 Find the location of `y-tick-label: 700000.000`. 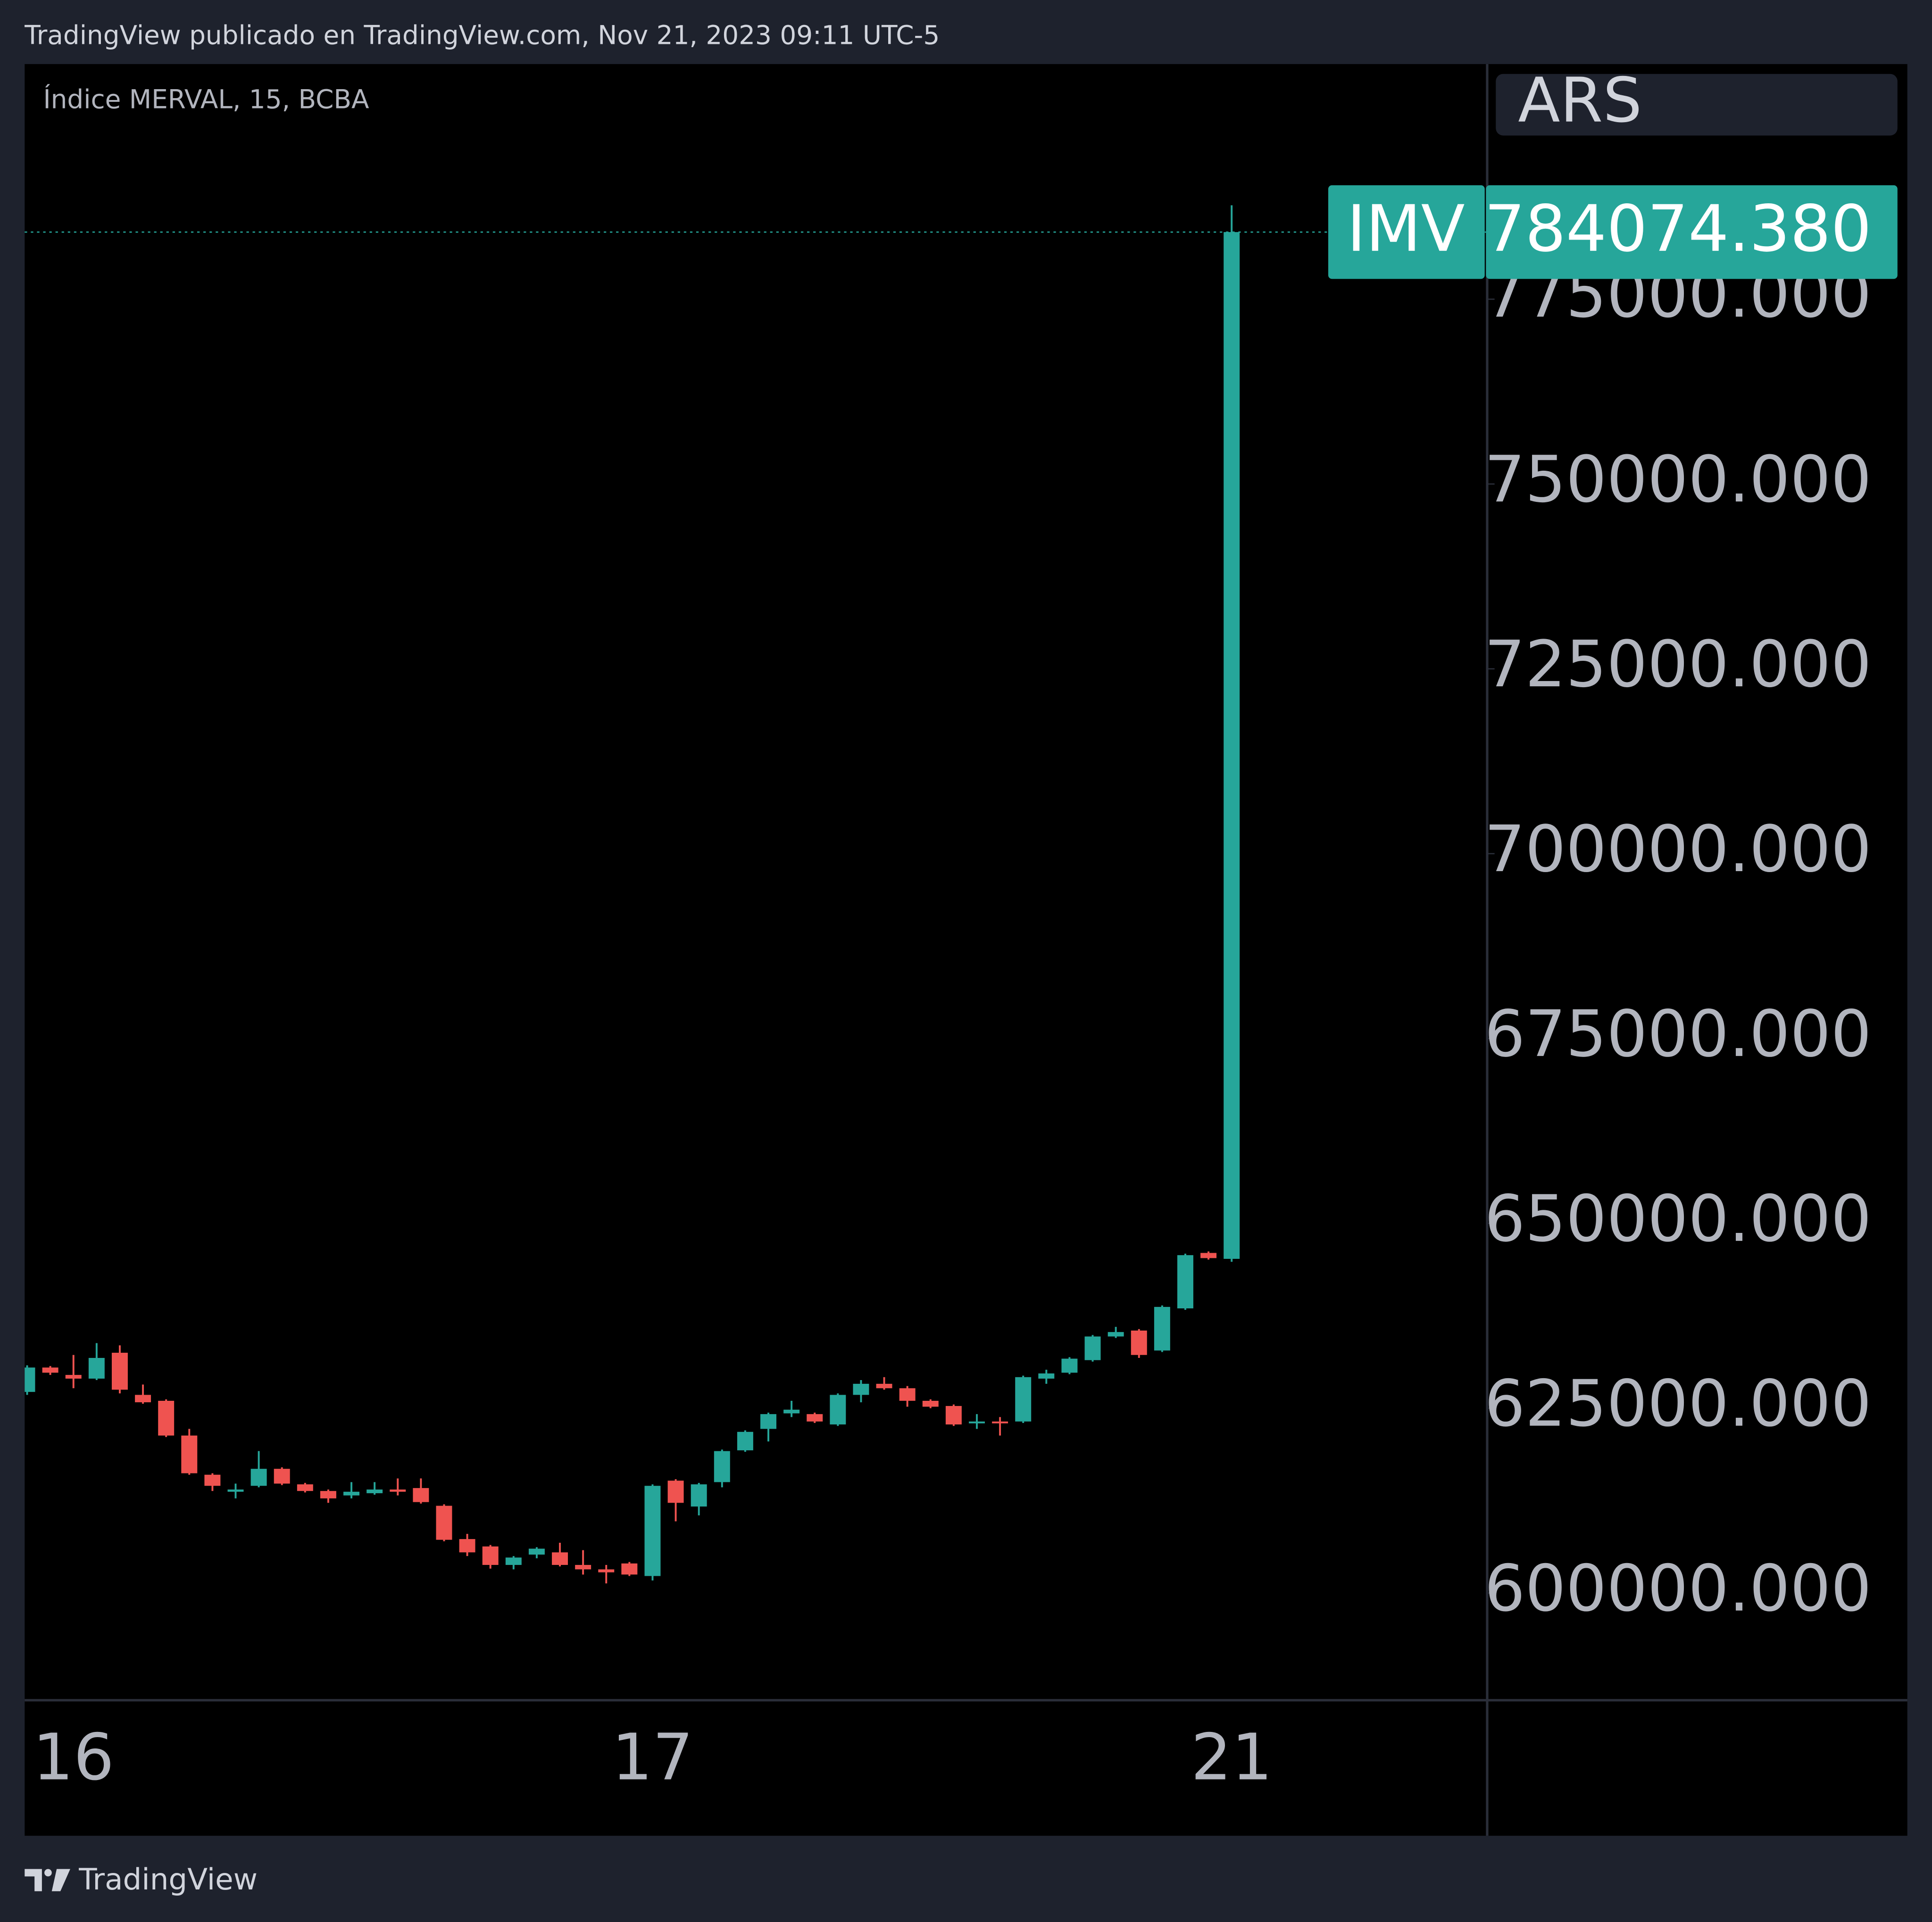

y-tick-label: 700000.000 is located at coordinates (1678, 849).